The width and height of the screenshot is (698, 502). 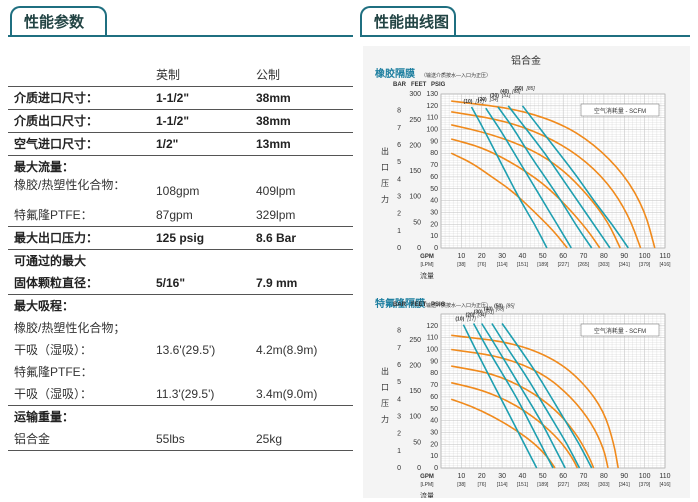 I want to click on psig-tick-label: 20, so click(x=434, y=444).